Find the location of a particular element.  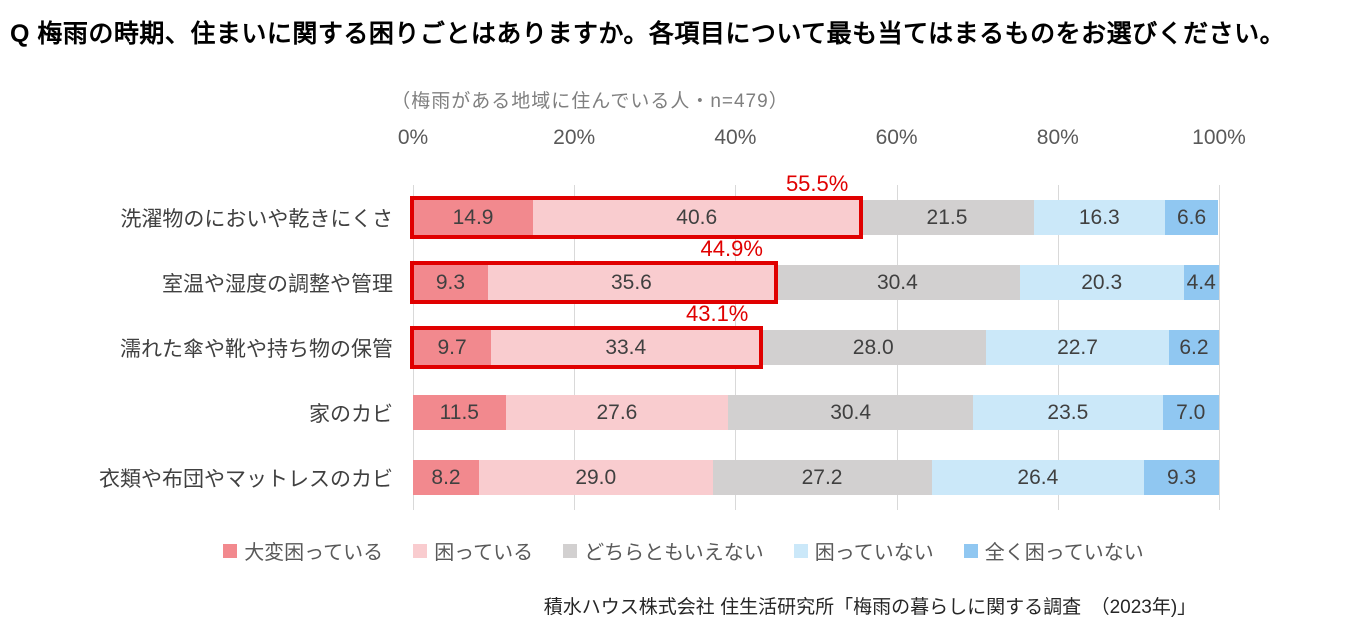

bar-segment-value: 22.7 is located at coordinates (1077, 347).